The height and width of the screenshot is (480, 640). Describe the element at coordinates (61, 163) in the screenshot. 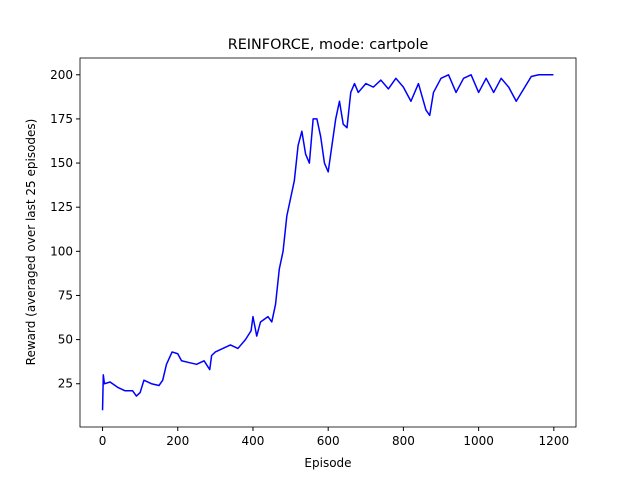

I see `y-tick-label: 150` at that location.